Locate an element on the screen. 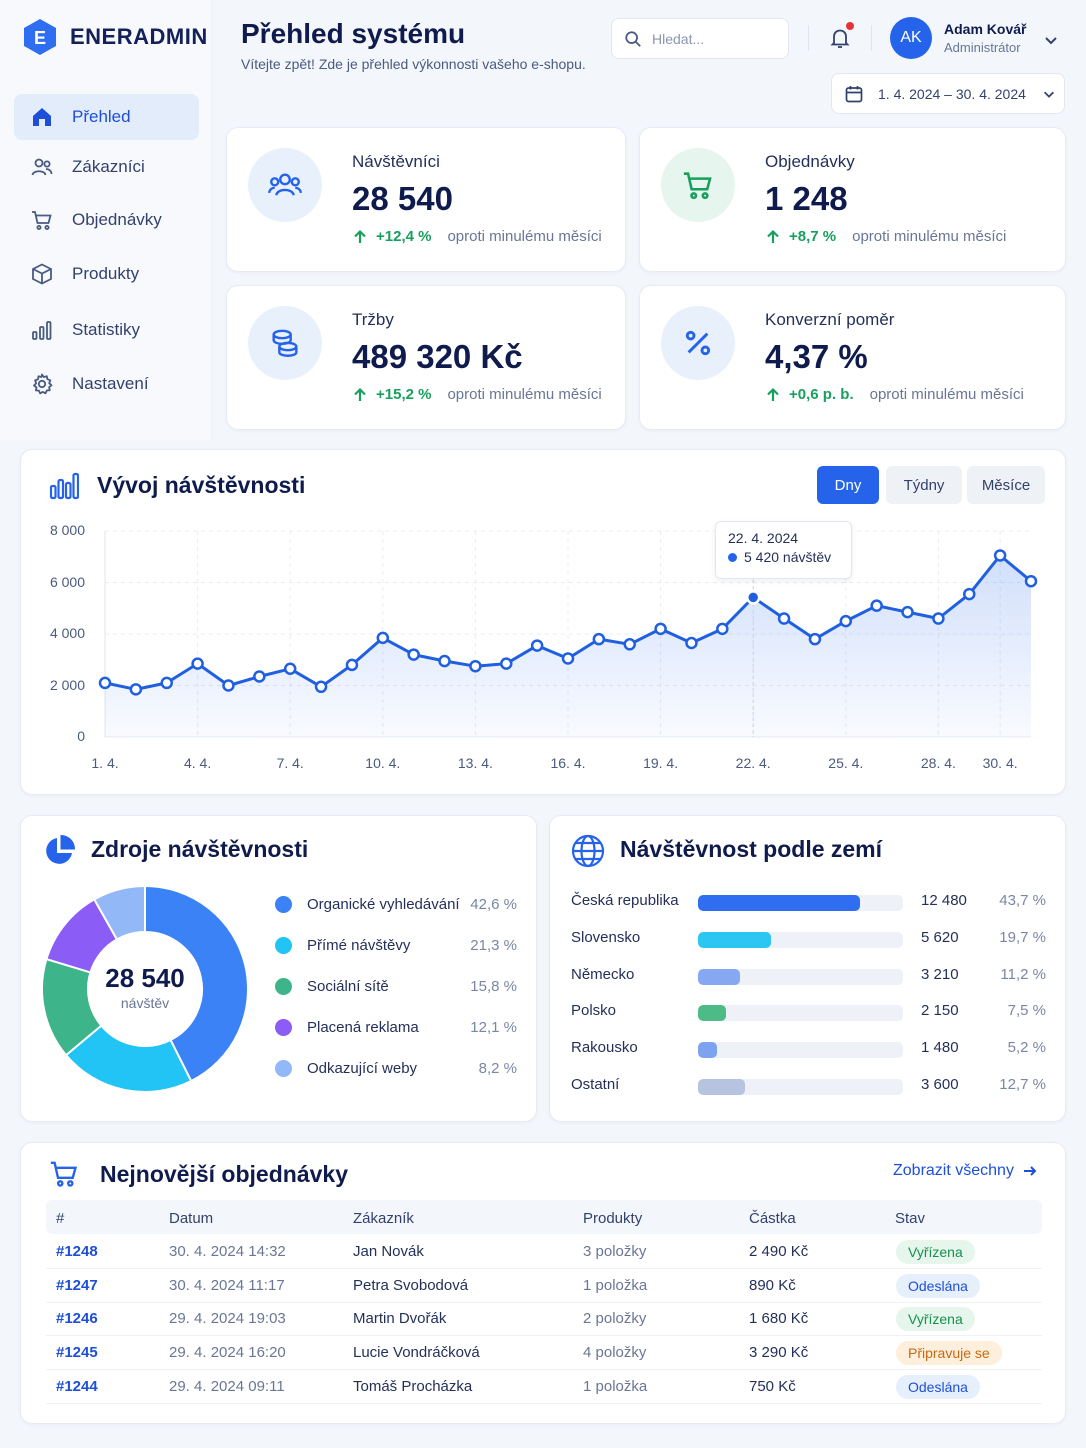 The height and width of the screenshot is (1448, 1086). sidebar-item-zakaznici: Zákazníci is located at coordinates (106, 167).